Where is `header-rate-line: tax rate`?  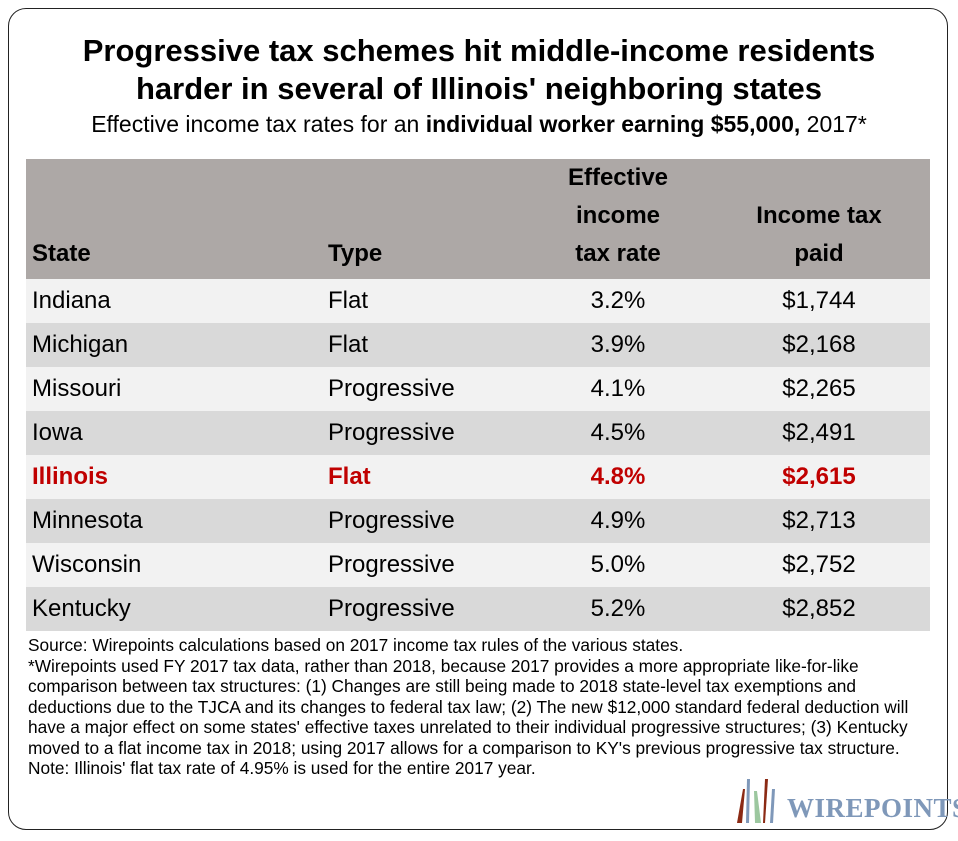 header-rate-line: tax rate is located at coordinates (618, 253).